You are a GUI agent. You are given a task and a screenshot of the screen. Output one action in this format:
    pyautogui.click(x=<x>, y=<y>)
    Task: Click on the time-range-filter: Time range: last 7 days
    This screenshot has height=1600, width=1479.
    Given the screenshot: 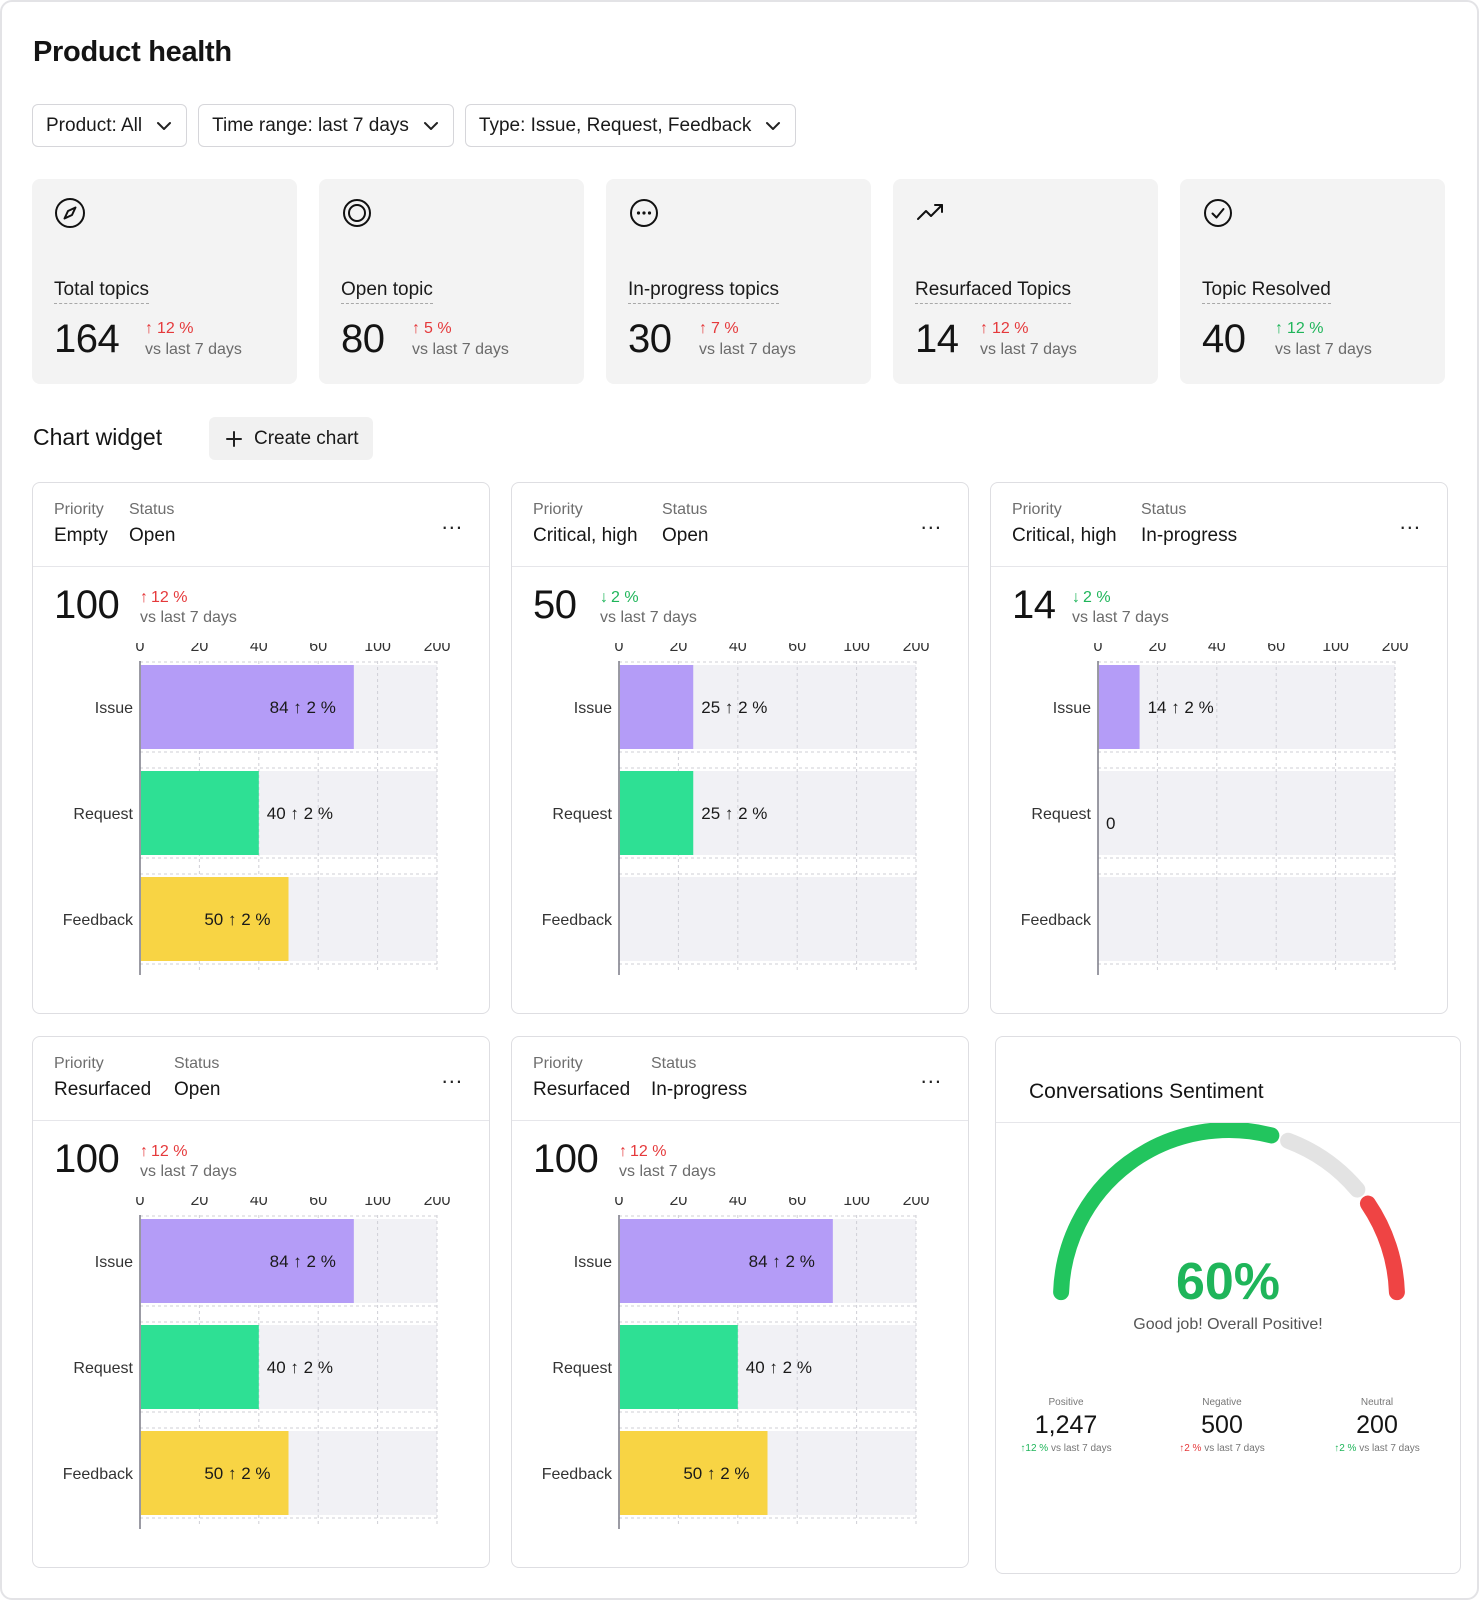 What is the action you would take?
    pyautogui.click(x=326, y=125)
    